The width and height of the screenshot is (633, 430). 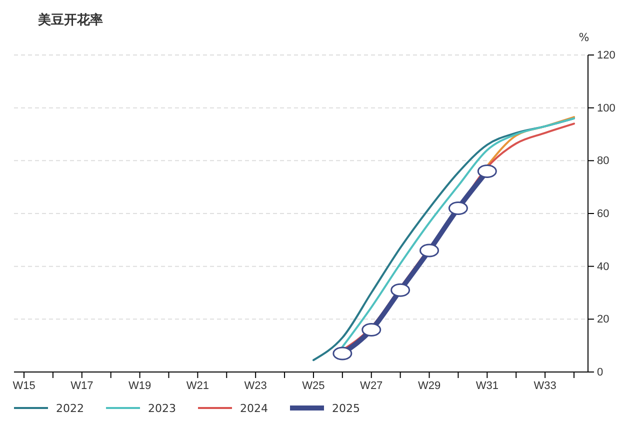 What do you see at coordinates (606, 56) in the screenshot?
I see `y-tick-label: 120` at bounding box center [606, 56].